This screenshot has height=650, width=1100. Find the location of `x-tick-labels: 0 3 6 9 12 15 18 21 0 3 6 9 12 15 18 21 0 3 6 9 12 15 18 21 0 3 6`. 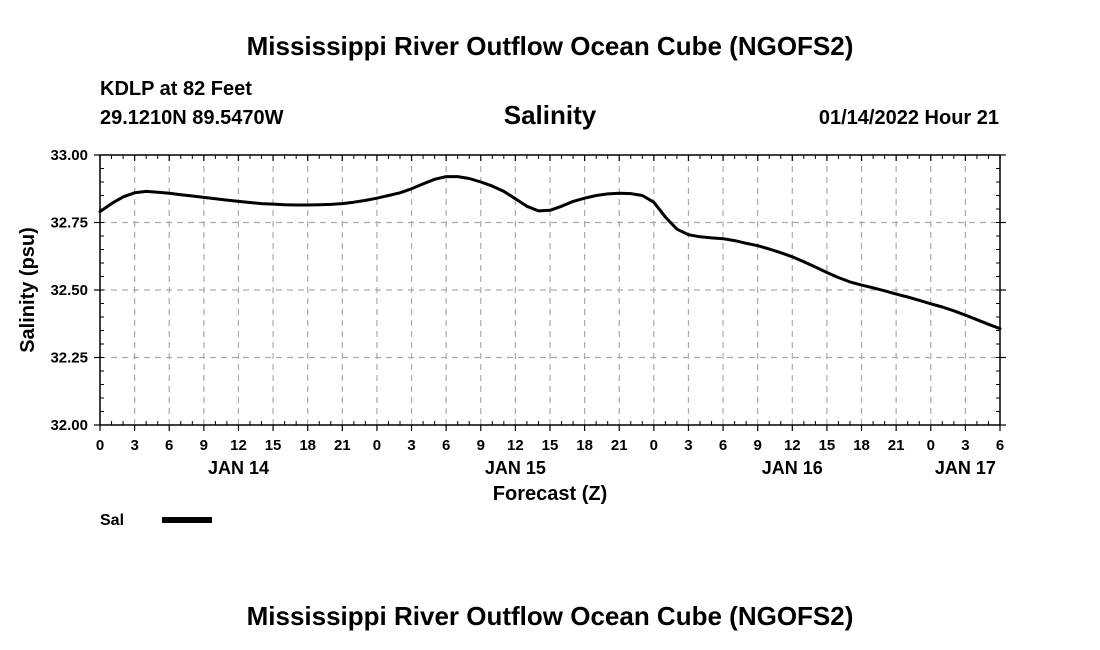

x-tick-labels: 0 3 6 9 12 15 18 21 0 3 6 9 12 15 18 21 0 3 6 9 12 15 18 21 0 3 6 is located at coordinates (550, 445).